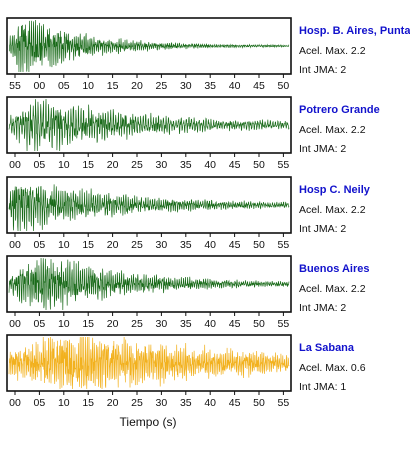  I want to click on station-name: Hosp C. Neily, so click(335, 190).